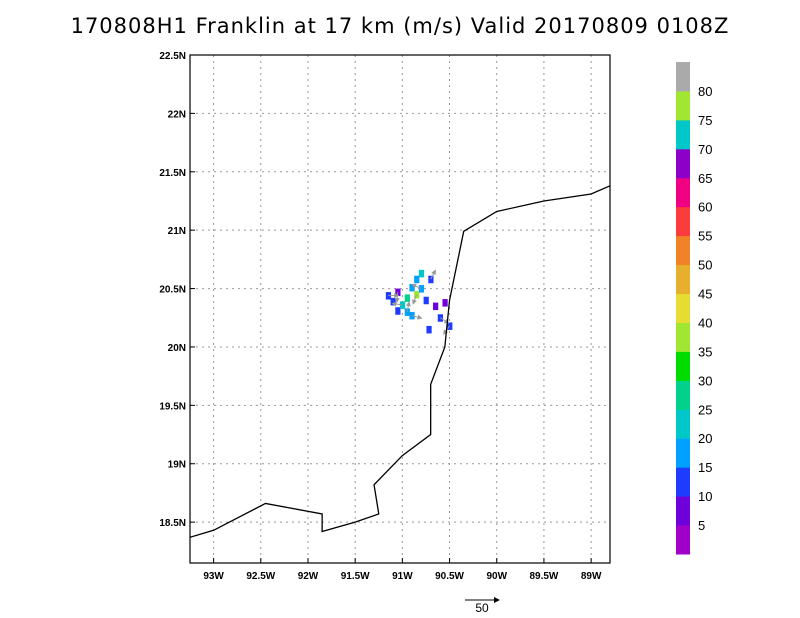 The height and width of the screenshot is (618, 800). I want to click on y-axis-ticks: 18.5N 19N 19.5N 20N 20.5N 21N 21.5N 22N 22.5N, so click(177, 290).